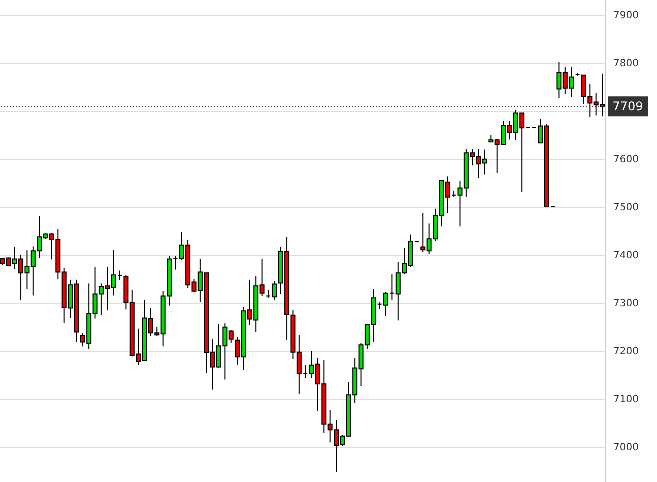 The height and width of the screenshot is (482, 657). What do you see at coordinates (626, 16) in the screenshot?
I see `y-tick-label: 7900` at bounding box center [626, 16].